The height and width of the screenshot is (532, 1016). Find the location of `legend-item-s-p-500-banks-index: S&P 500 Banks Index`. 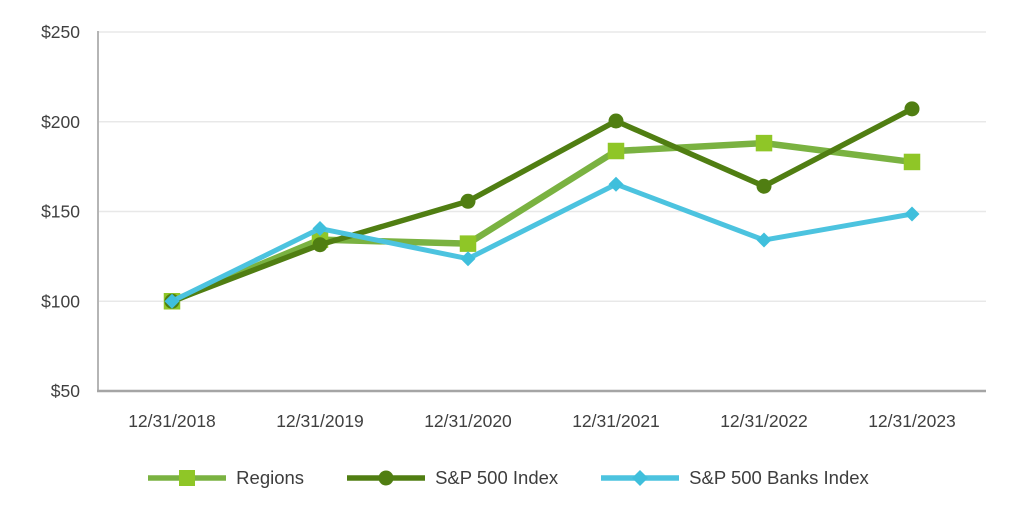

legend-item-s-p-500-banks-index: S&P 500 Banks Index is located at coordinates (734, 478).